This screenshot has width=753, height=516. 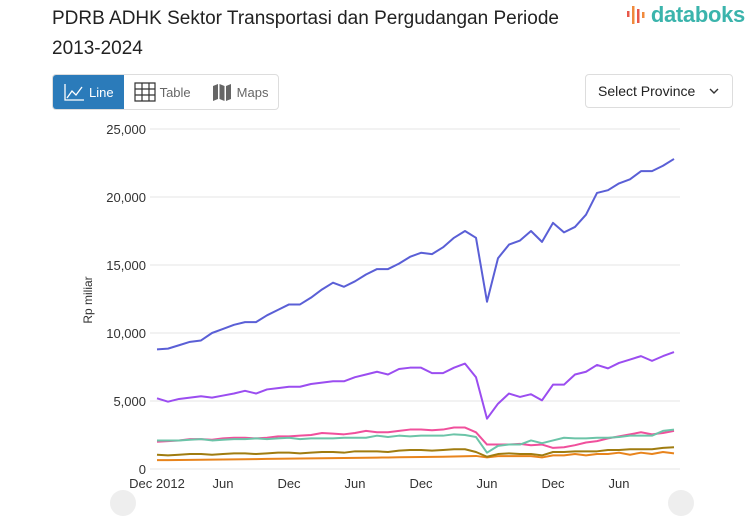 What do you see at coordinates (175, 92) in the screenshot?
I see `tab-table-label: Table` at bounding box center [175, 92].